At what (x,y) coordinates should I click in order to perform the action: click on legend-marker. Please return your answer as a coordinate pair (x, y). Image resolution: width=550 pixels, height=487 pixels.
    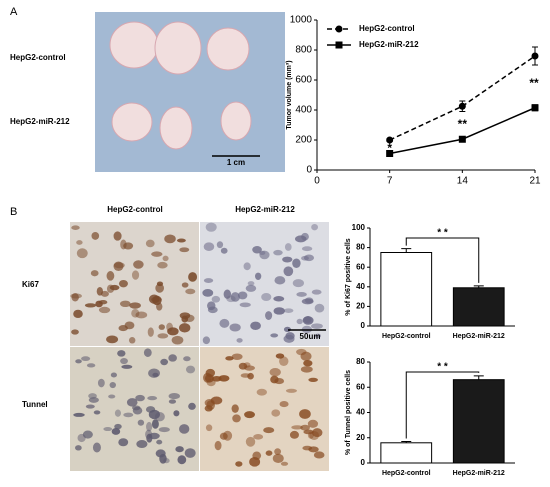
    Looking at the image, I should click on (339, 45).